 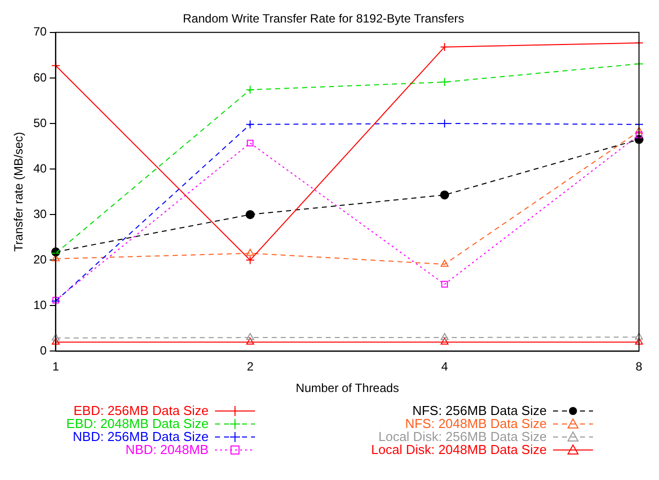 What do you see at coordinates (476, 423) in the screenshot?
I see `legend-label: NFS: 2048MB Data Size` at bounding box center [476, 423].